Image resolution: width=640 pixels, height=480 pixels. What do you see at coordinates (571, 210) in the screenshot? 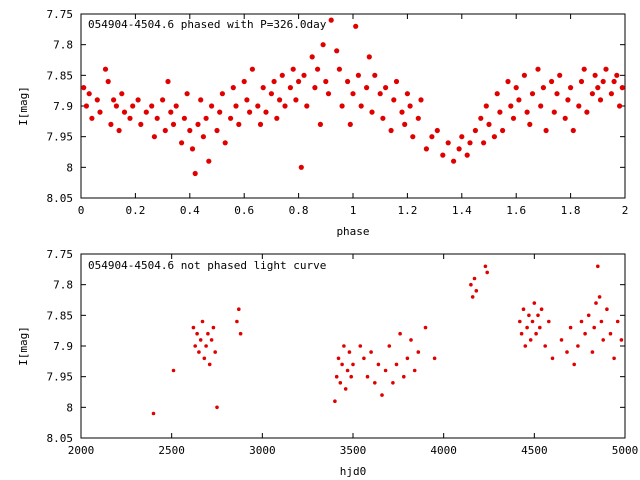
I see `x-tick-label: 1.8` at bounding box center [571, 210].